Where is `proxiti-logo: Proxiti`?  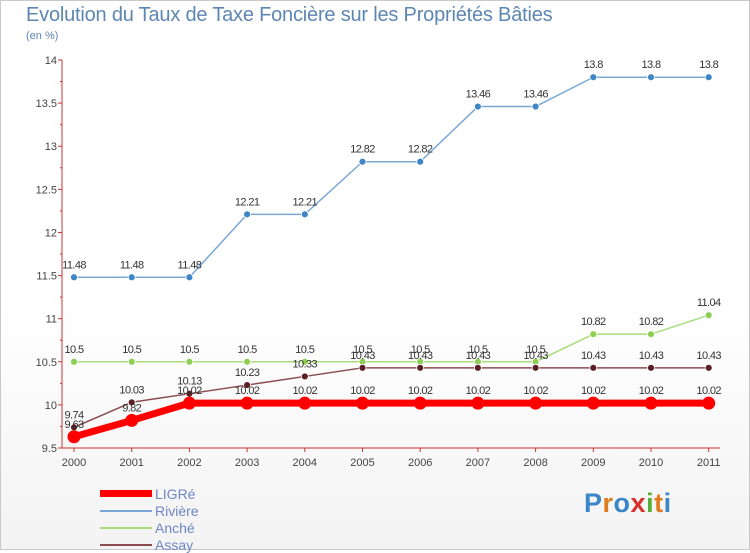
proxiti-logo: Proxiti is located at coordinates (628, 503).